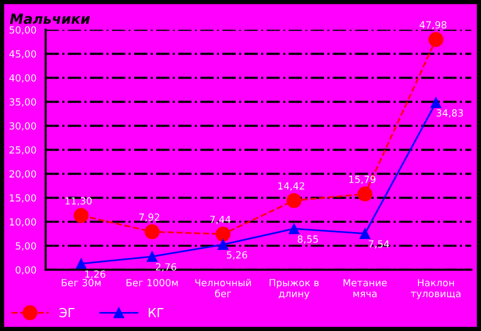 This screenshot has width=481, height=331. Describe the element at coordinates (26, 270) in the screenshot. I see `y-tick-label: 0,00` at that location.